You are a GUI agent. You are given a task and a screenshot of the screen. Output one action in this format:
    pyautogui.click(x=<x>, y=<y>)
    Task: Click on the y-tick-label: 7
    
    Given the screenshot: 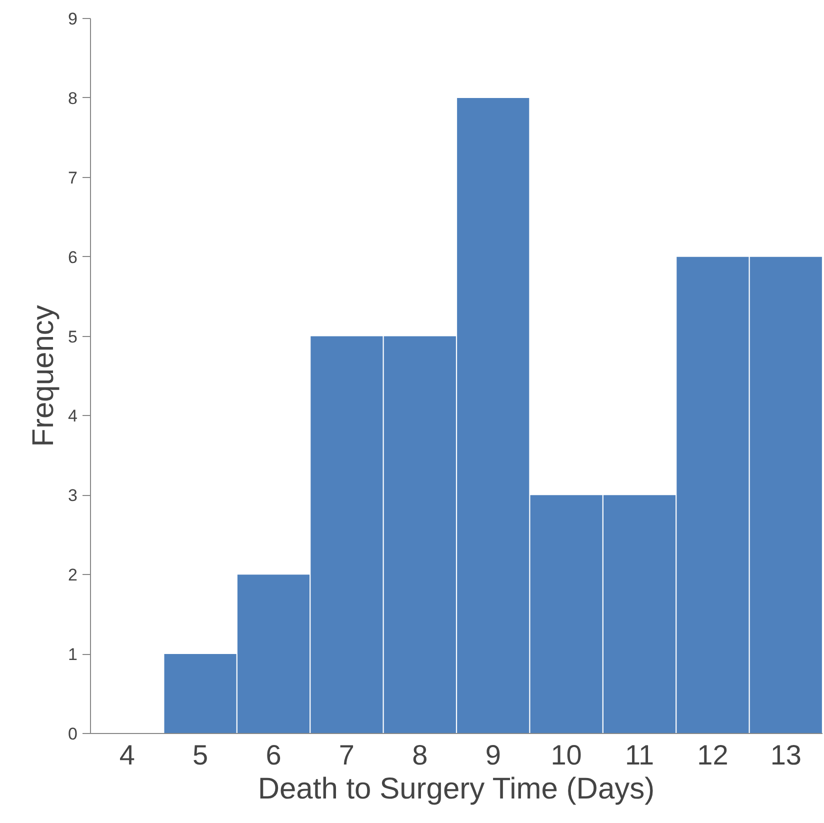 What is the action you would take?
    pyautogui.click(x=73, y=178)
    